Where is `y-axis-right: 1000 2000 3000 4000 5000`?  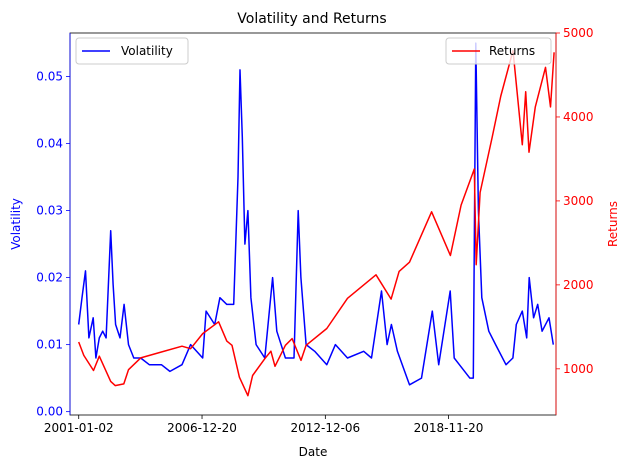 y-axis-right: 1000 2000 3000 4000 5000 is located at coordinates (574, 220).